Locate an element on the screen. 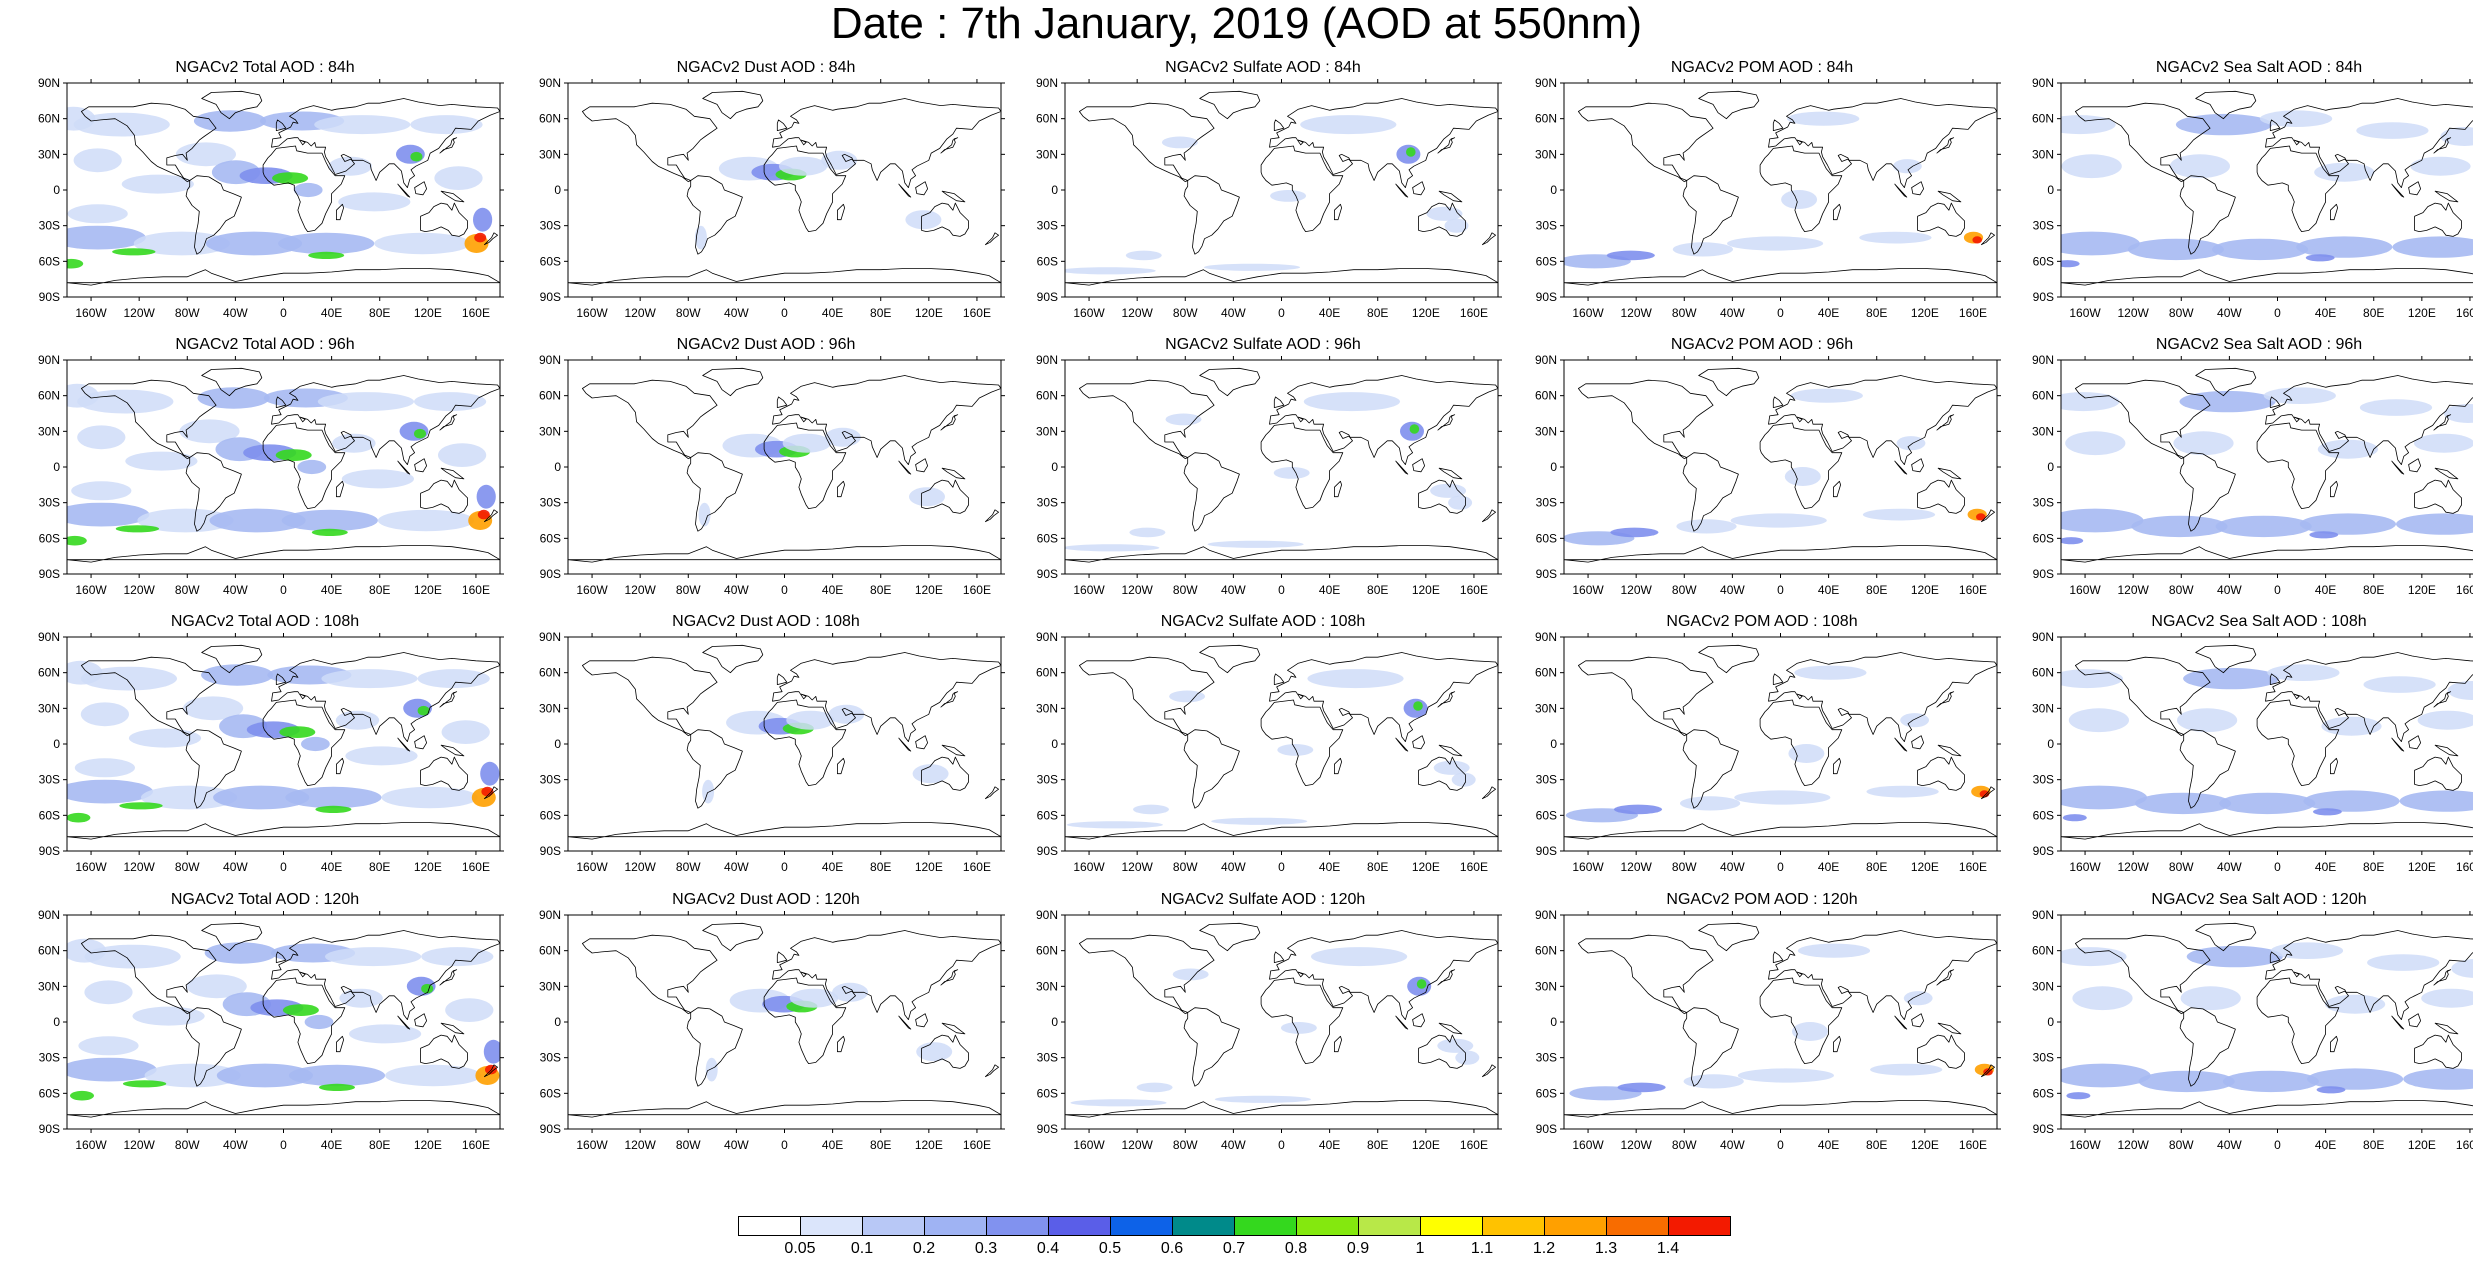  coastline-new-guinea is located at coordinates (1949, 196).